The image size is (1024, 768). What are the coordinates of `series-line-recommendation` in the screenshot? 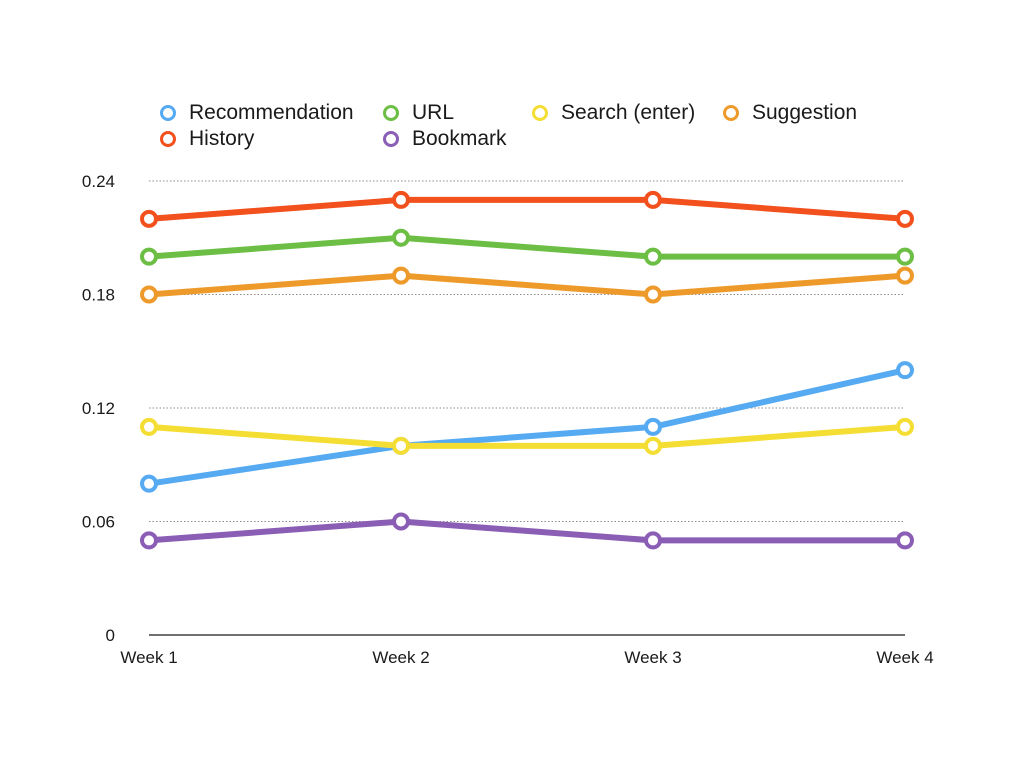 It's located at (527, 427).